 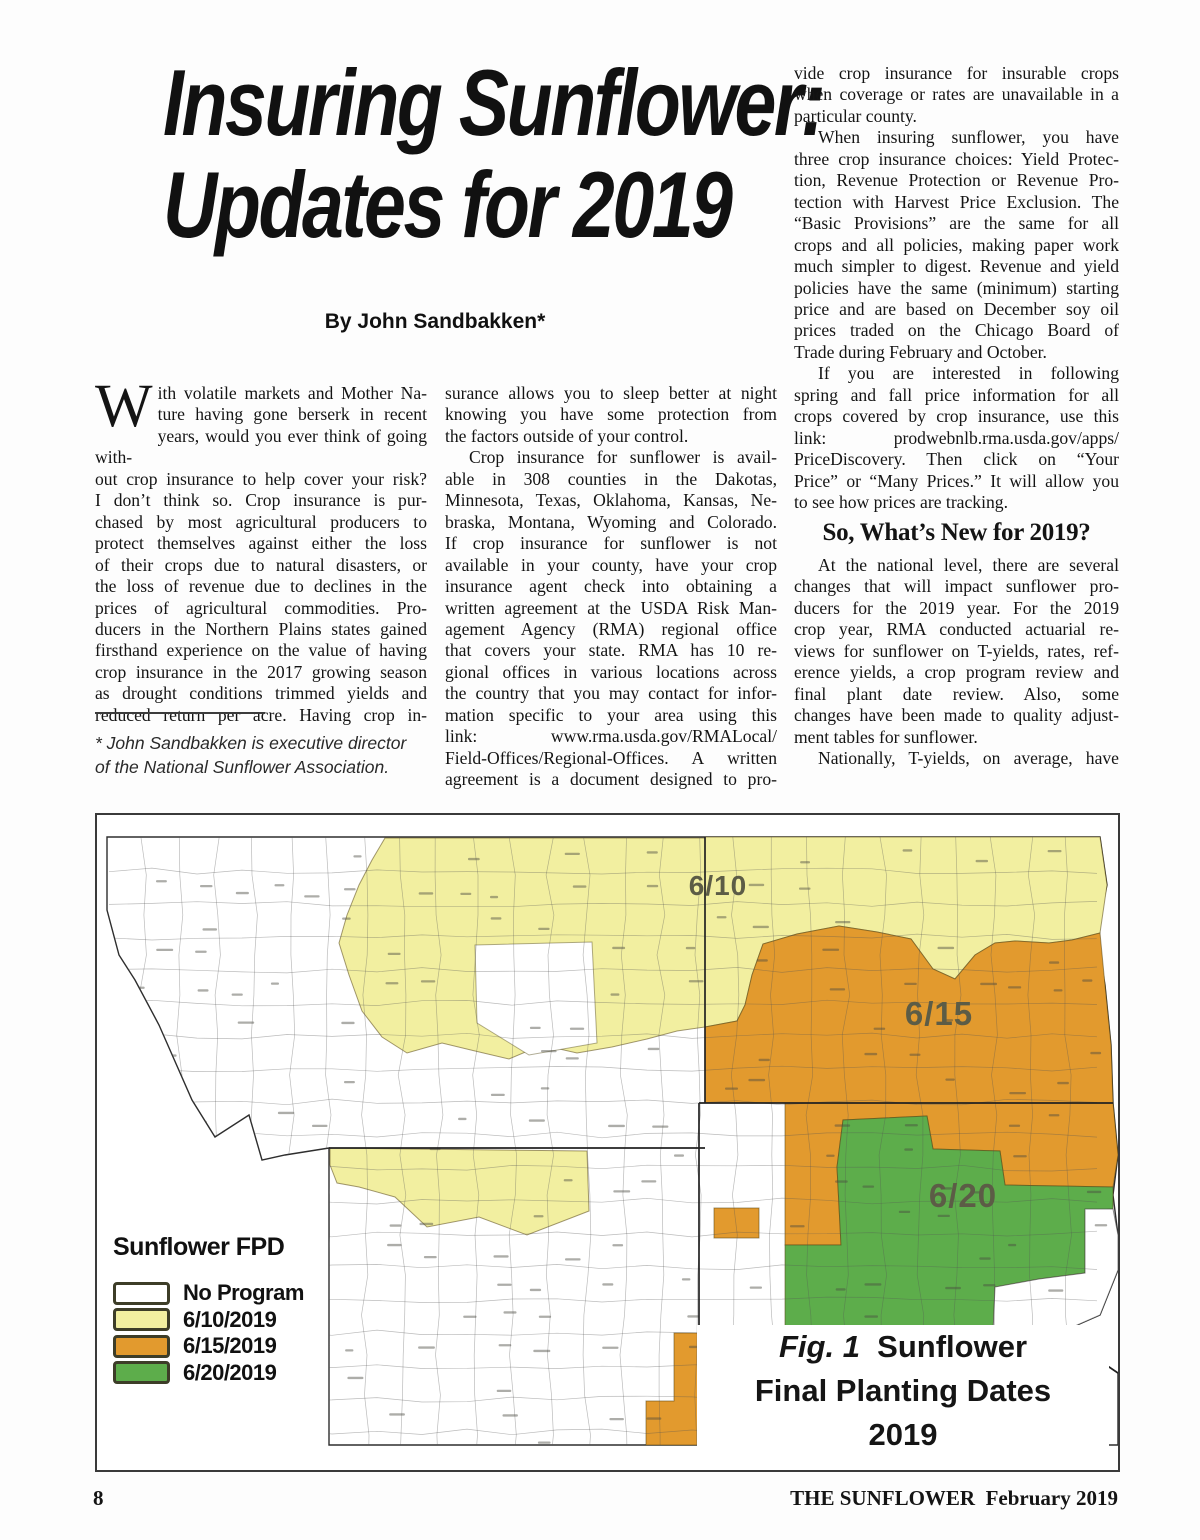 What do you see at coordinates (736, 1223) in the screenshot?
I see `region-pennington-orange` at bounding box center [736, 1223].